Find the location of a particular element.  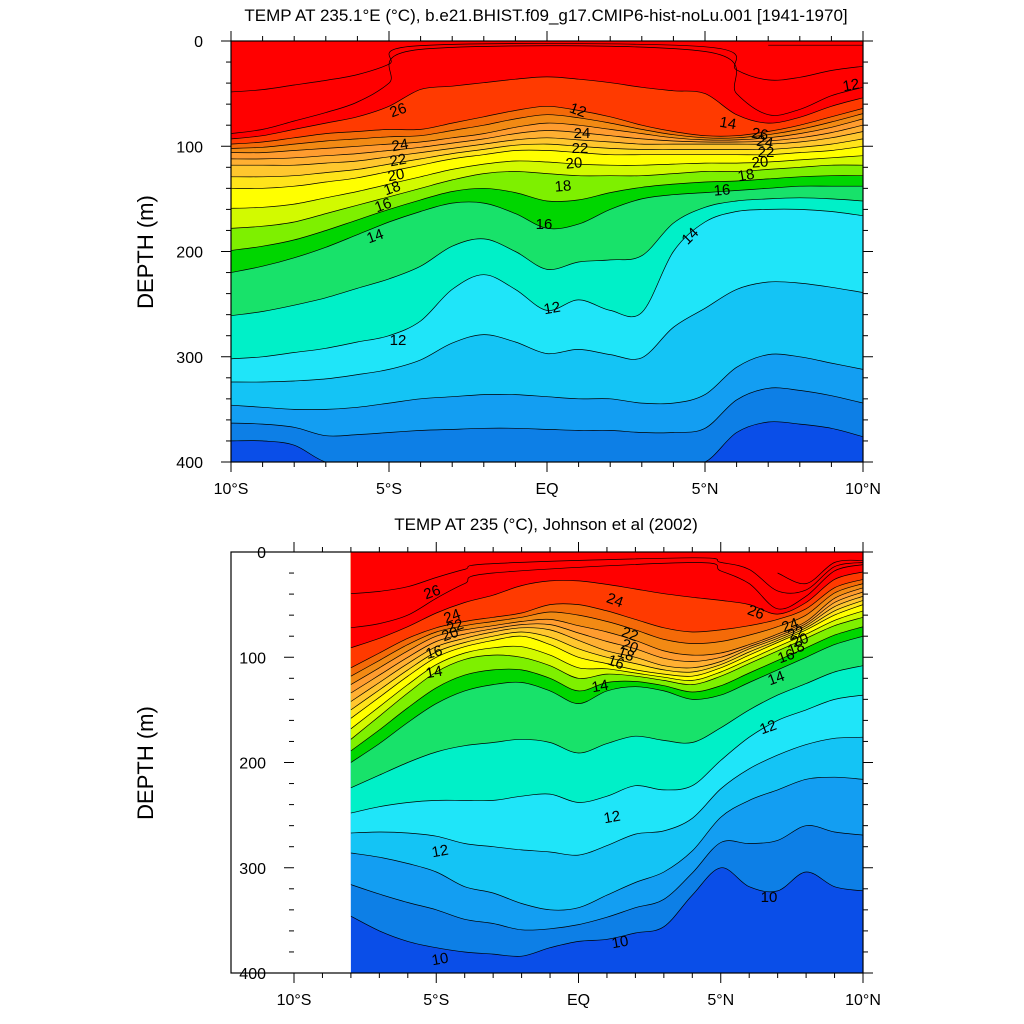

chart-title: TEMP AT 235 (°C), Johnson et al (2002) is located at coordinates (546, 524).